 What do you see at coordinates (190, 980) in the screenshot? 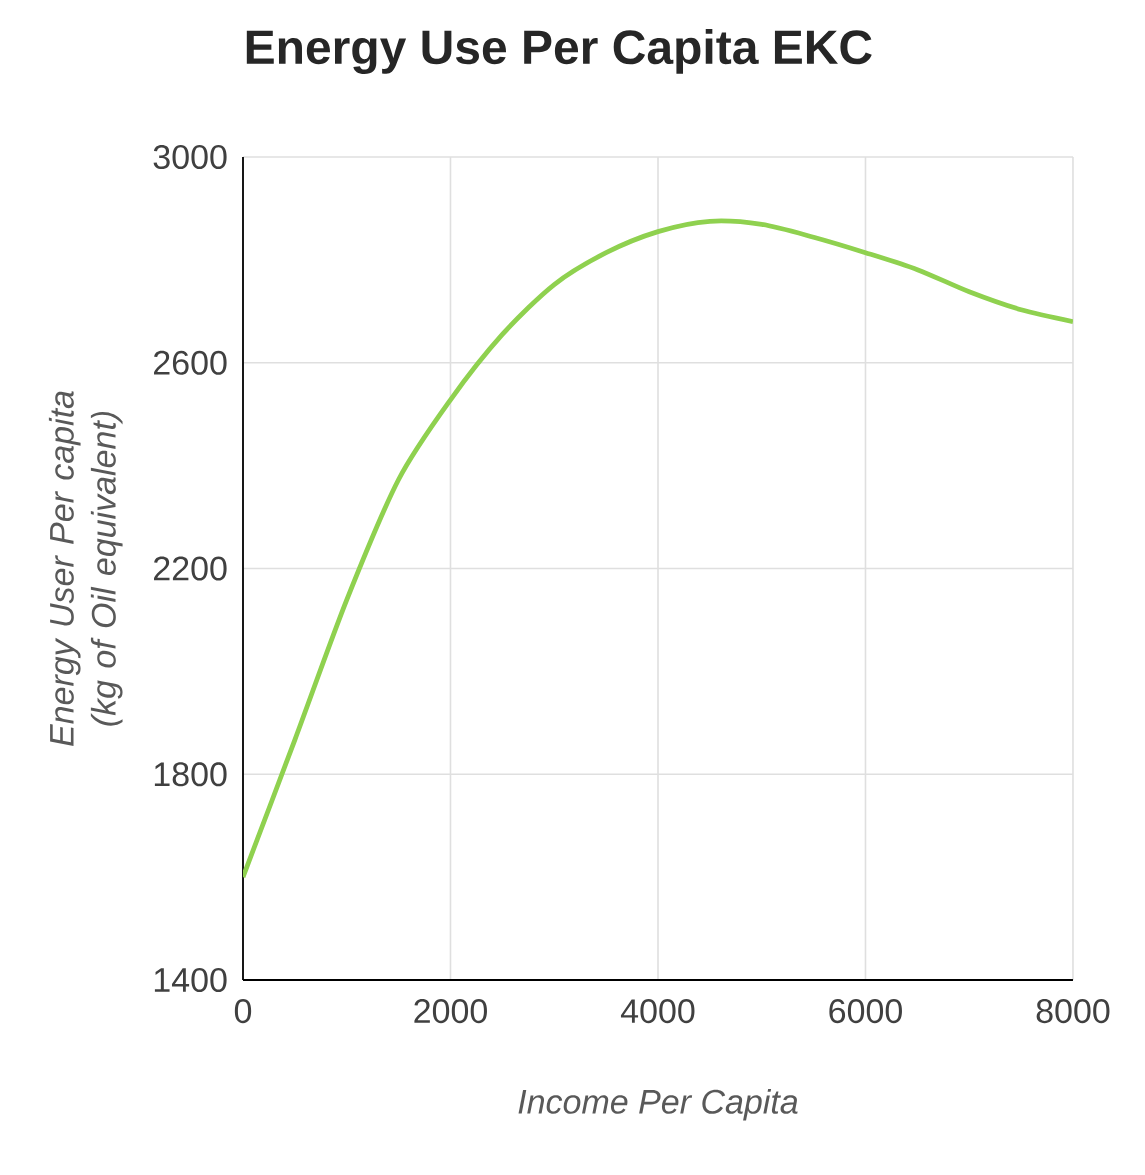
I see `y-tick-label: 1400` at bounding box center [190, 980].